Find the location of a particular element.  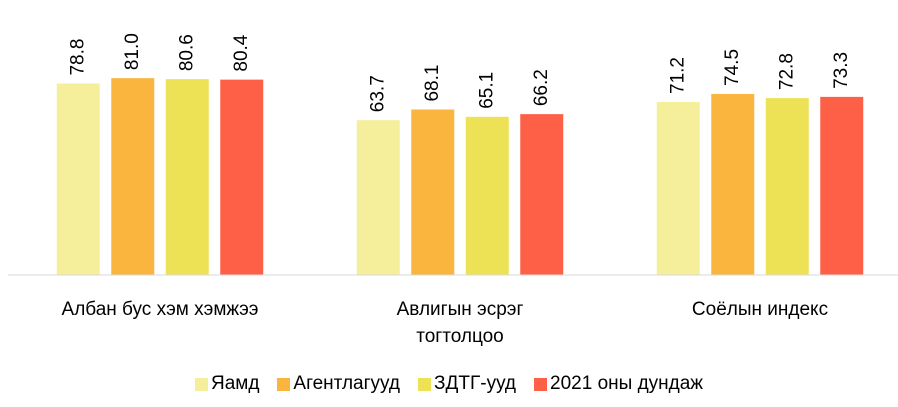

value-label: 80.4 is located at coordinates (241, 52).